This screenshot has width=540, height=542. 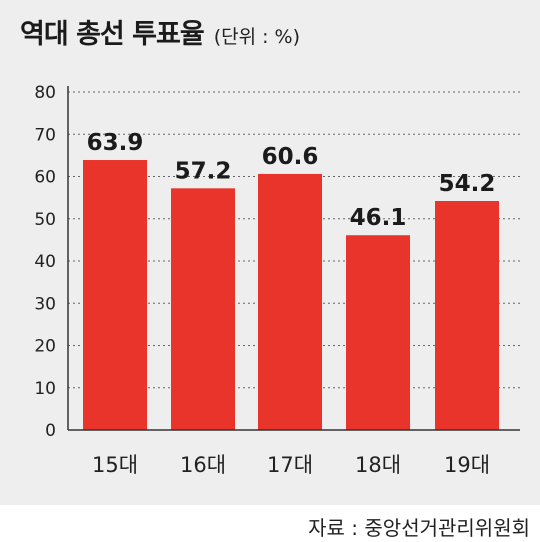 What do you see at coordinates (45, 93) in the screenshot?
I see `y-tick-label: 80` at bounding box center [45, 93].